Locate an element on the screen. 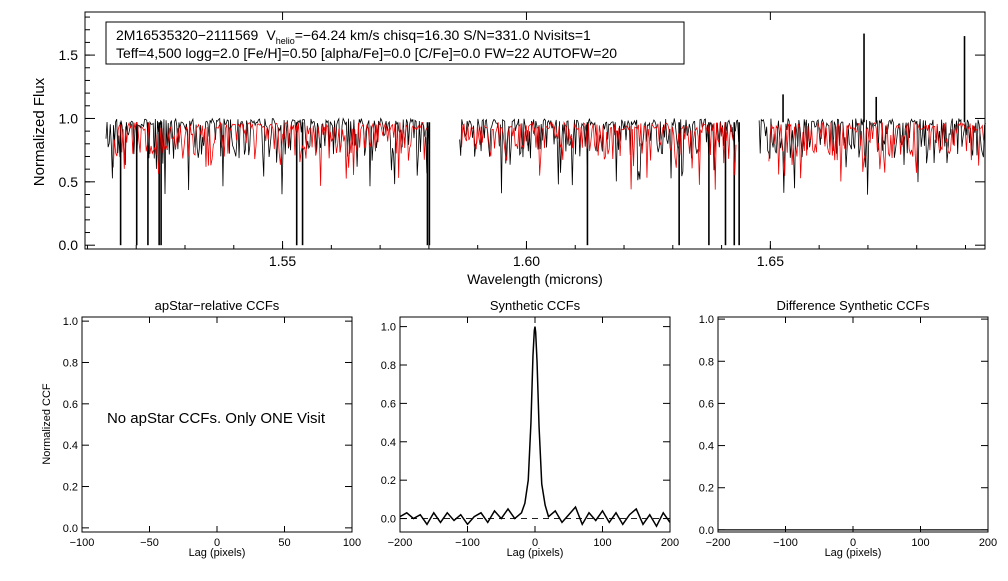 The height and width of the screenshot is (581, 1008). apstar-ccf-x-tick-label: 50 is located at coordinates (284, 543).